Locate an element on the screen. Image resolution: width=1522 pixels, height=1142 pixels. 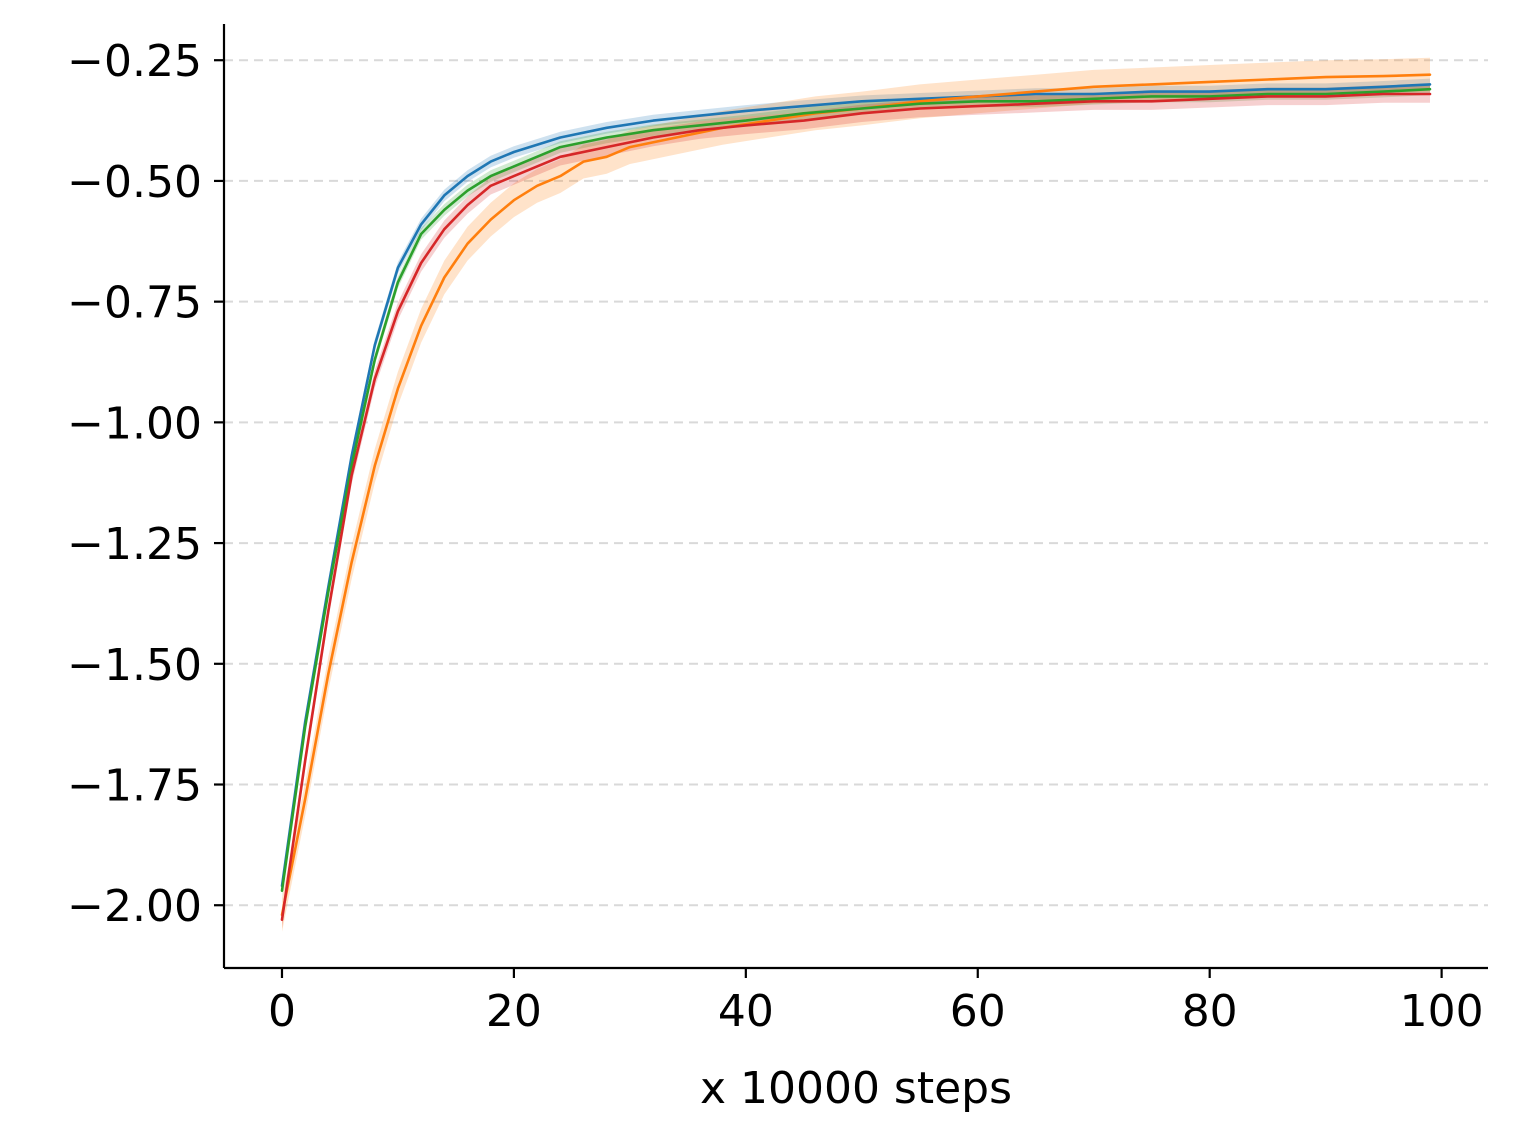
y-ticks: −2.00 −1.75 −1.50 −1.25 −1.00 −0.75 −0.50 −0.25 is located at coordinates (145, 484).